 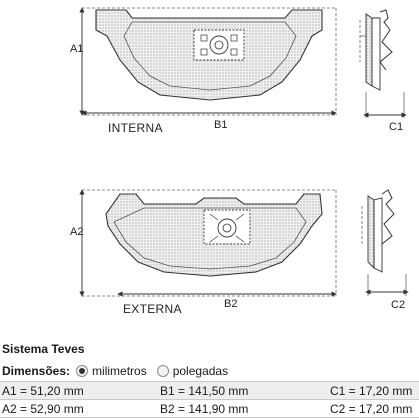 I want to click on outer-label: EXTERNA, so click(x=152, y=309).